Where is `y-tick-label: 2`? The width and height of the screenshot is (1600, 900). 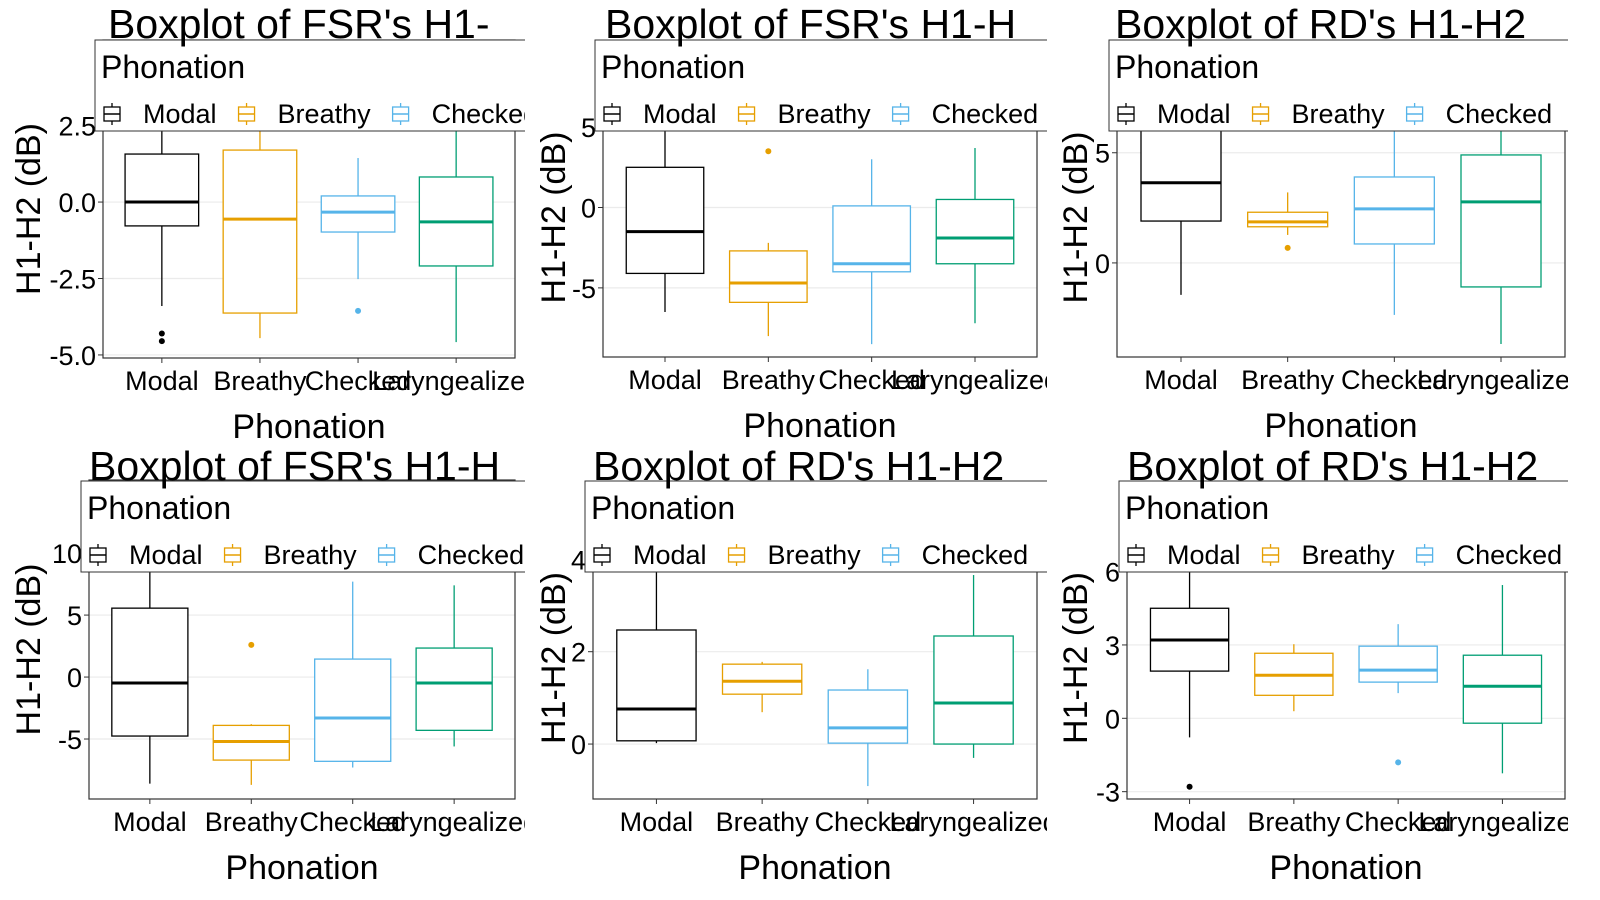 y-tick-label: 2 is located at coordinates (578, 653).